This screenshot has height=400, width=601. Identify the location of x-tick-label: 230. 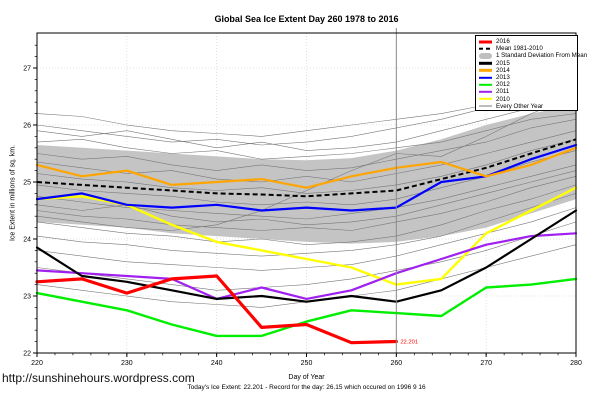
(127, 363).